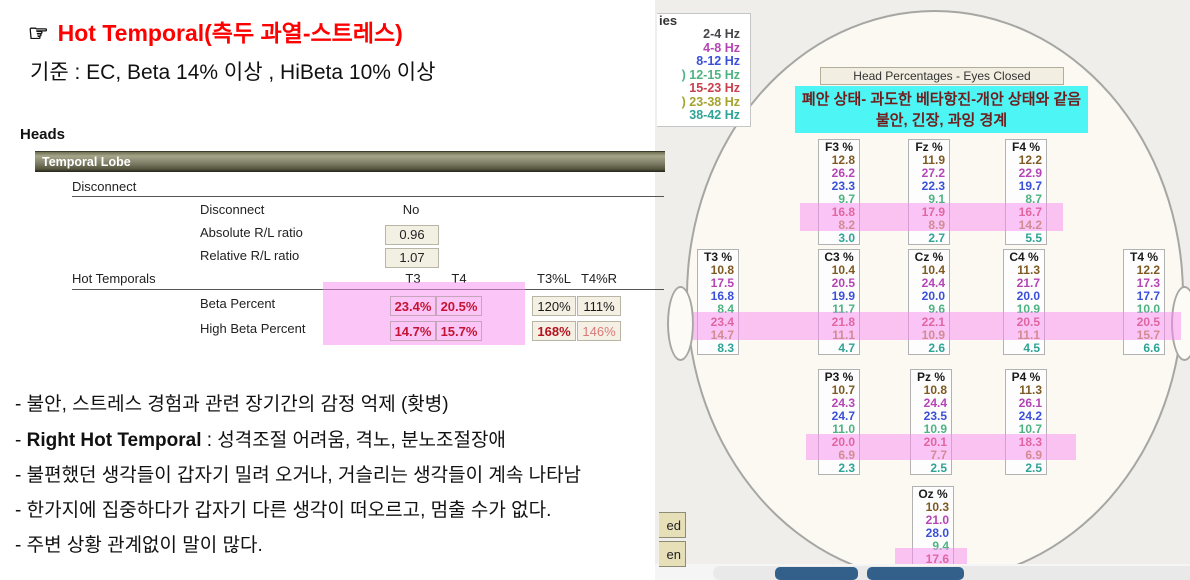 The width and height of the screenshot is (1190, 580). Describe the element at coordinates (935, 390) in the screenshot. I see `electrode-Pz-value: 10.8` at that location.